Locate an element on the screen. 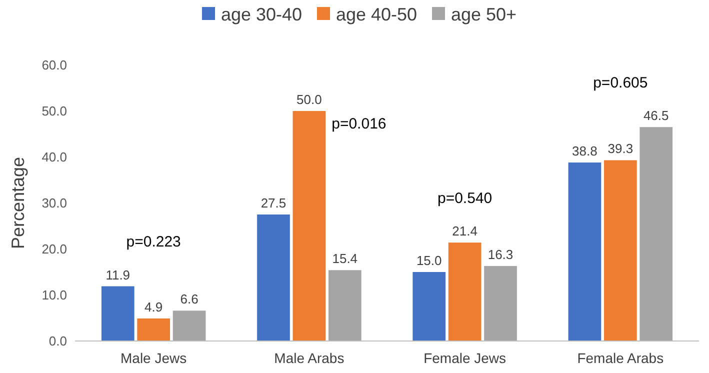 This screenshot has height=373, width=709. y-tick-label: 20.0 is located at coordinates (54, 249).